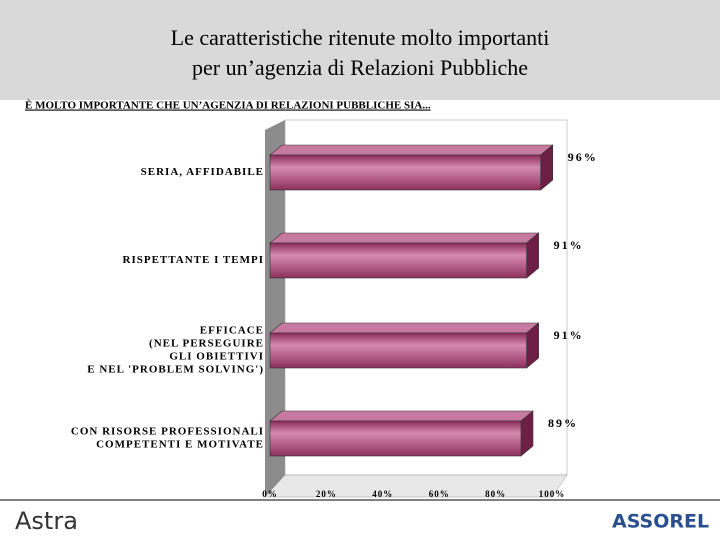  Describe the element at coordinates (439, 494) in the screenshot. I see `x-tick-label: 60%` at that location.